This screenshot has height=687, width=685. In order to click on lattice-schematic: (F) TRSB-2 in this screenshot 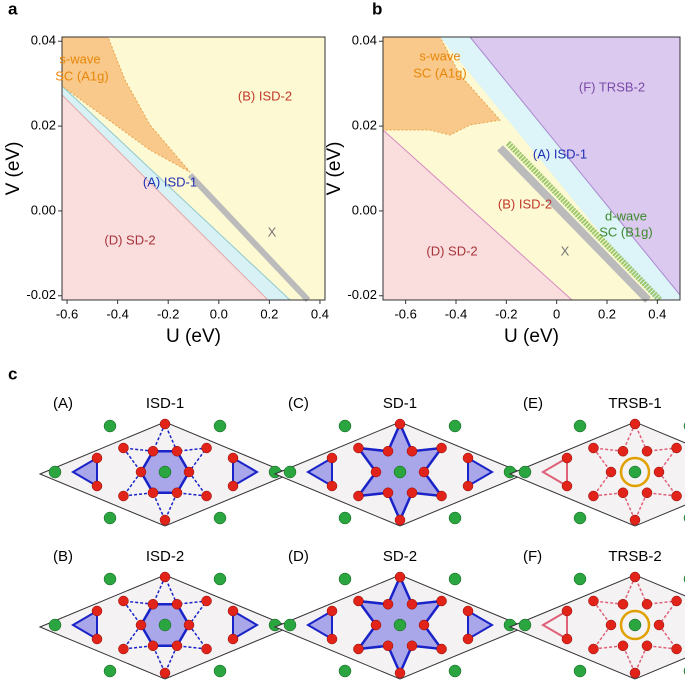, I will do `click(596, 614)`.